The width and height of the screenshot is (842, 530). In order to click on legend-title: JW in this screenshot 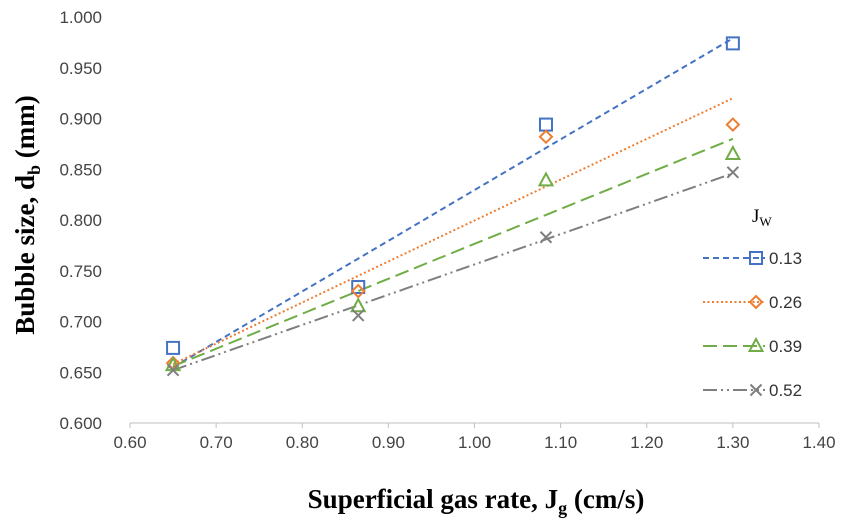, I will do `click(762, 217)`.